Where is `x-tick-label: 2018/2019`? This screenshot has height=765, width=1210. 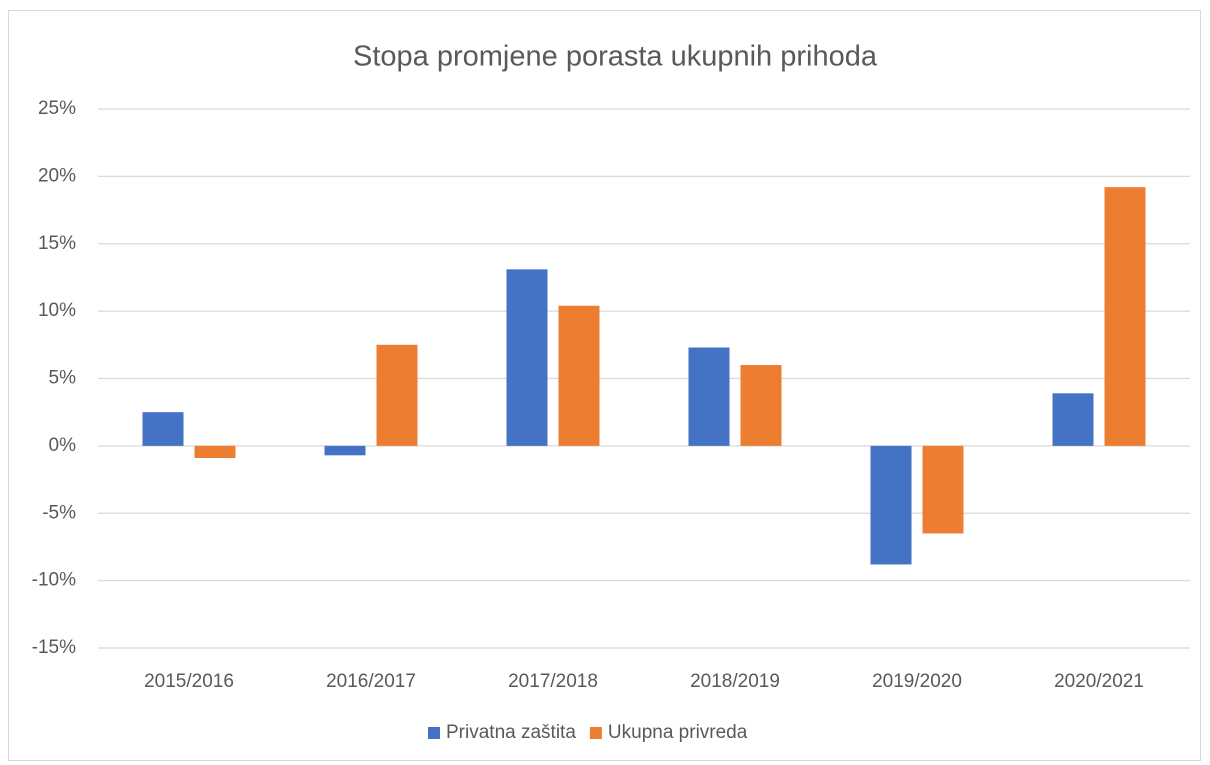
x-tick-label: 2018/2019 is located at coordinates (735, 681).